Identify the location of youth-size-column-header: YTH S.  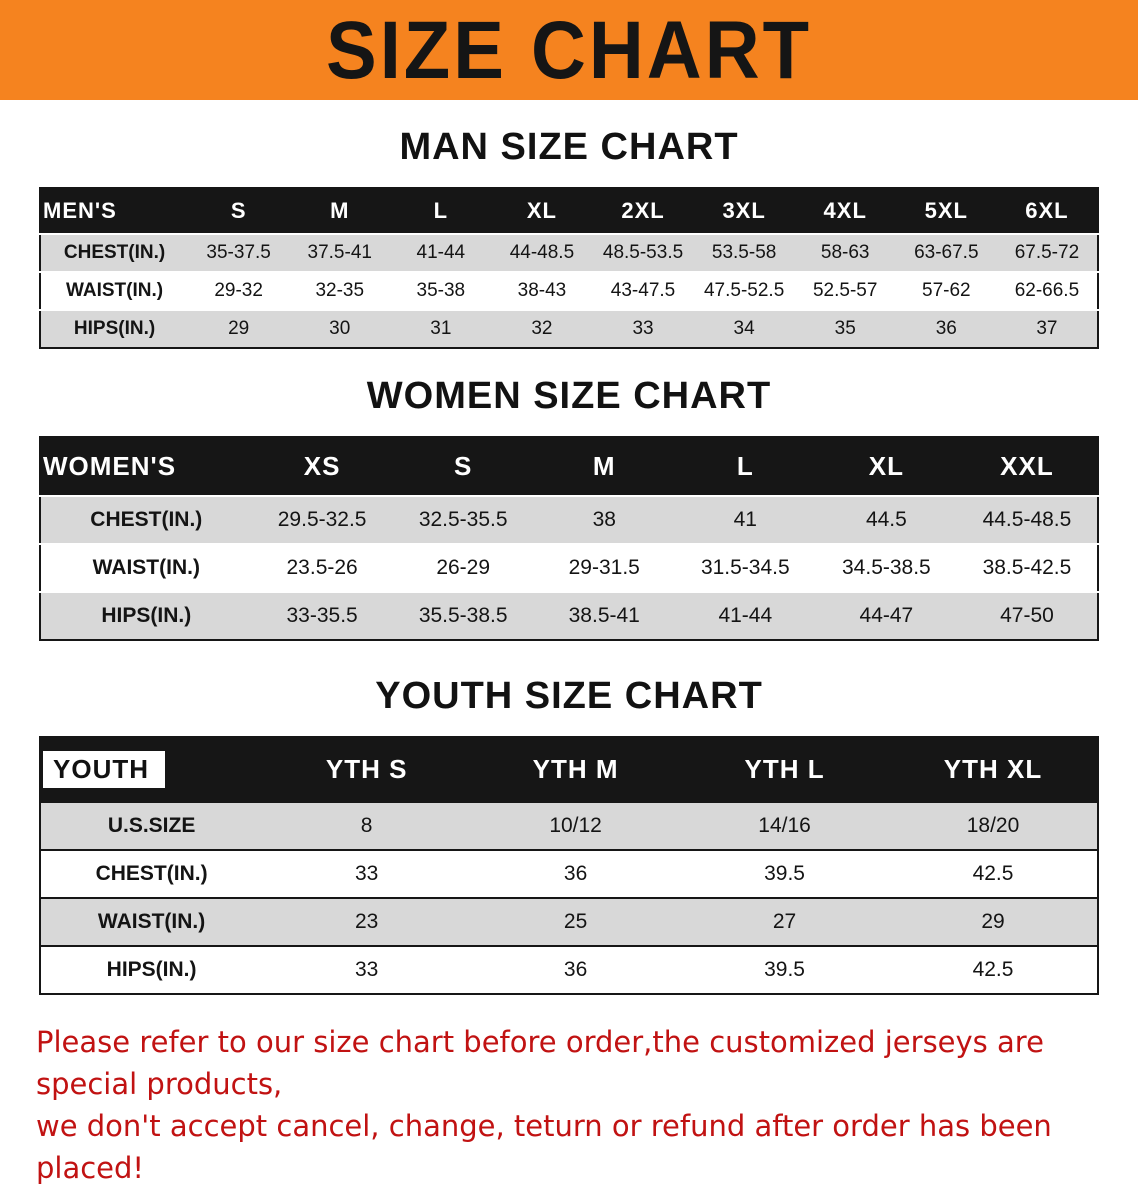
(367, 769).